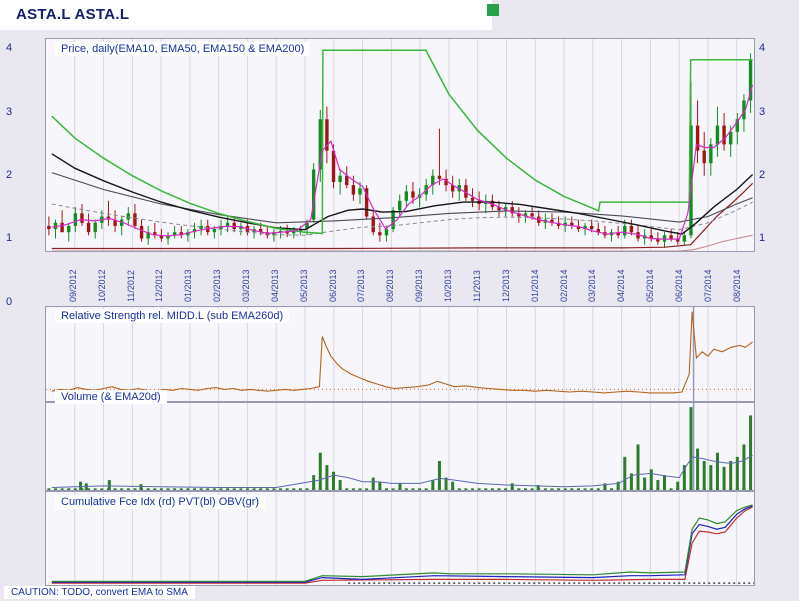 The image size is (799, 601). I want to click on window-icon, so click(493, 10).